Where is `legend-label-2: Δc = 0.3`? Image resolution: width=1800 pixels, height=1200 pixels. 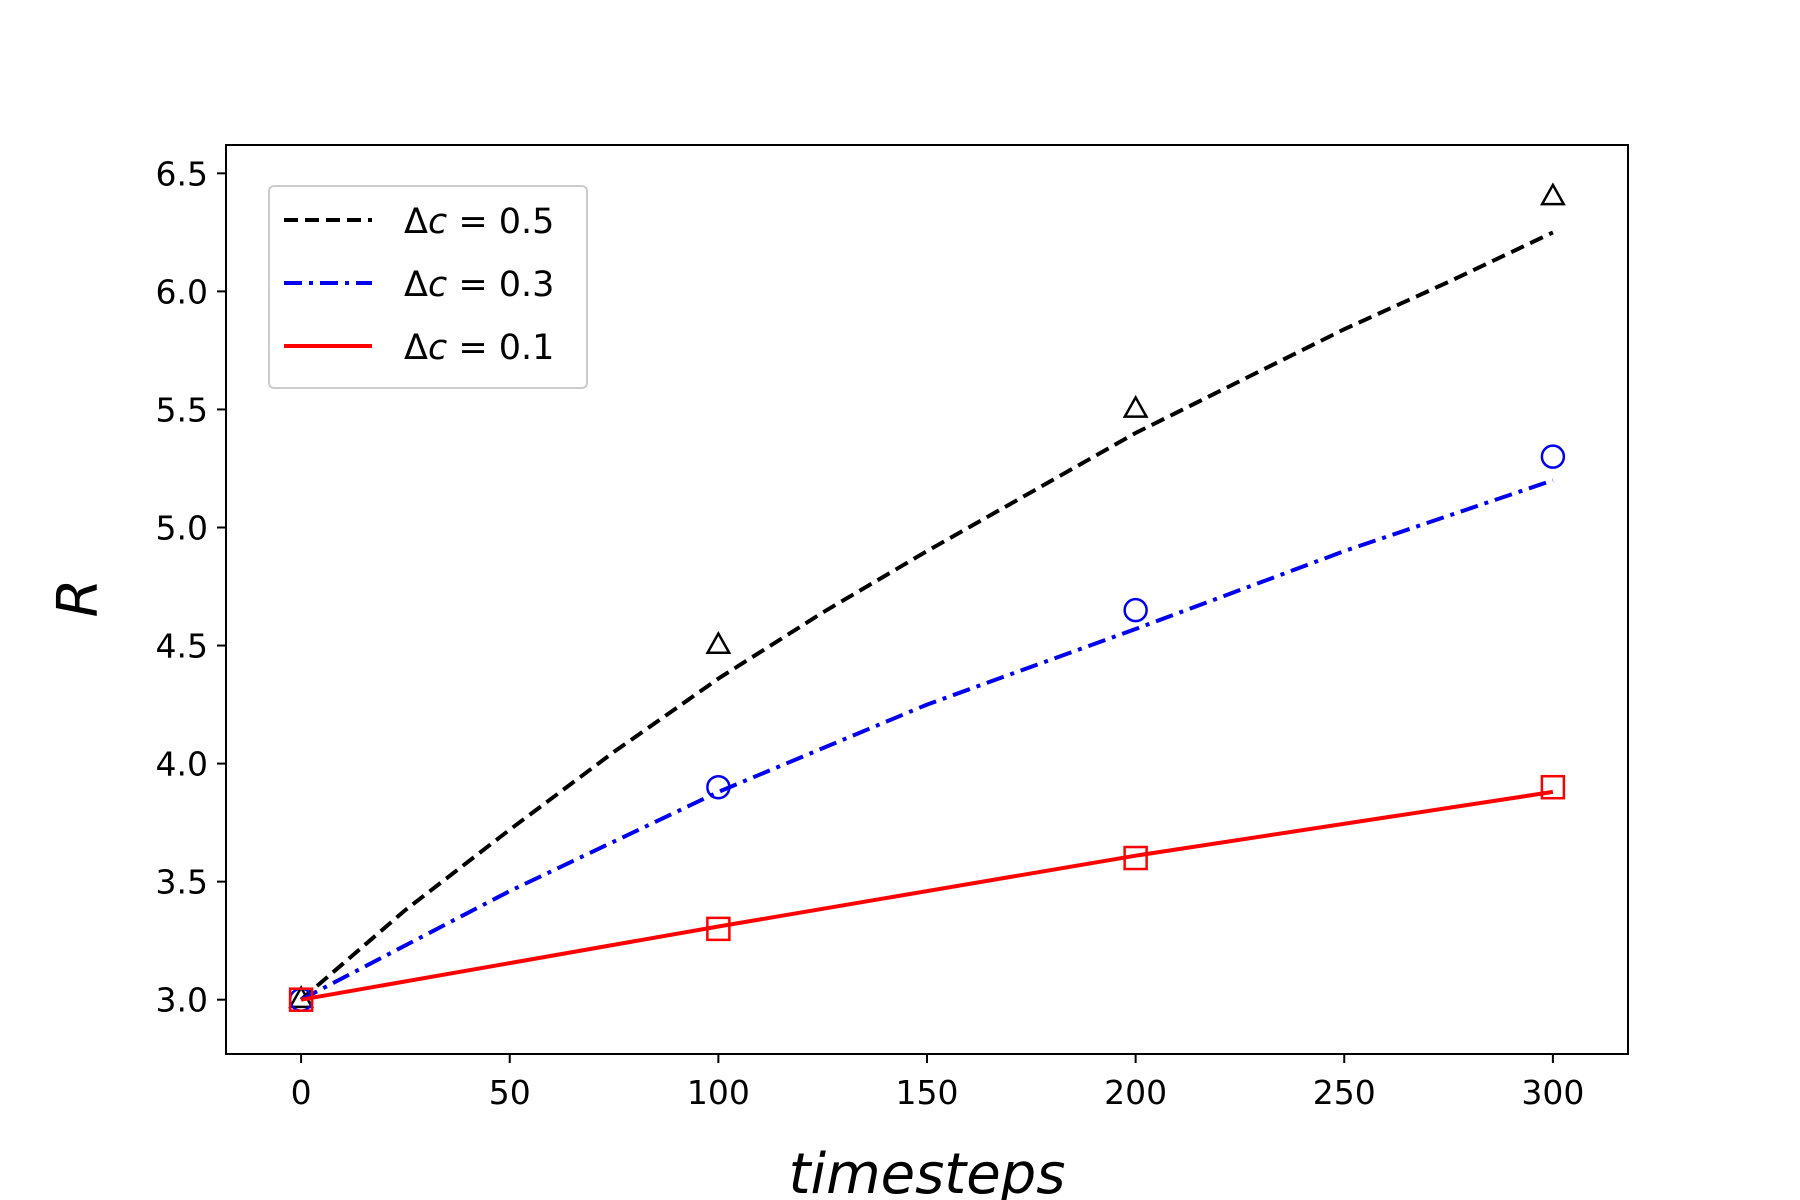
legend-label-2: Δc = 0.3 is located at coordinates (479, 285).